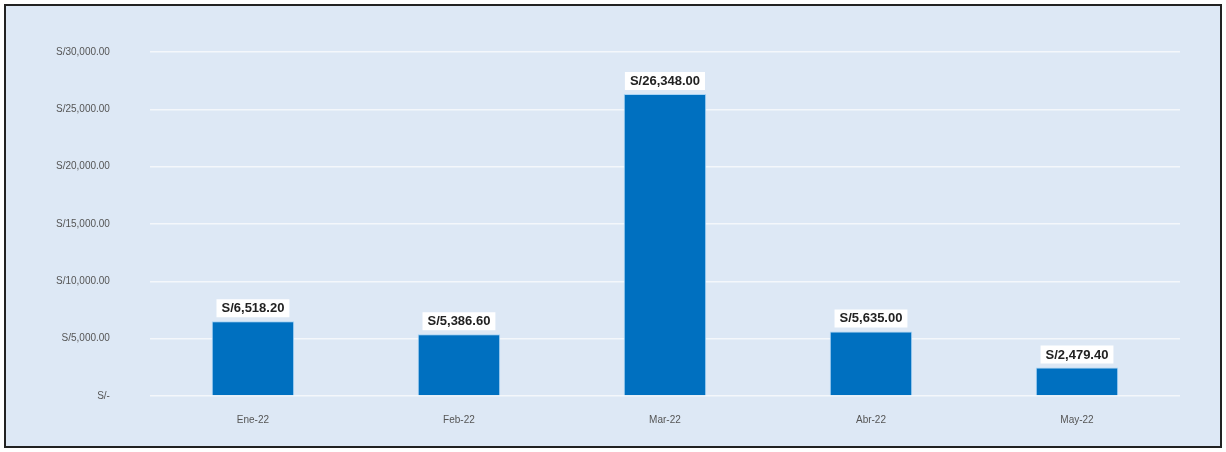 The width and height of the screenshot is (1226, 452). What do you see at coordinates (83, 109) in the screenshot?
I see `y-tick-label: S/25,000.00` at bounding box center [83, 109].